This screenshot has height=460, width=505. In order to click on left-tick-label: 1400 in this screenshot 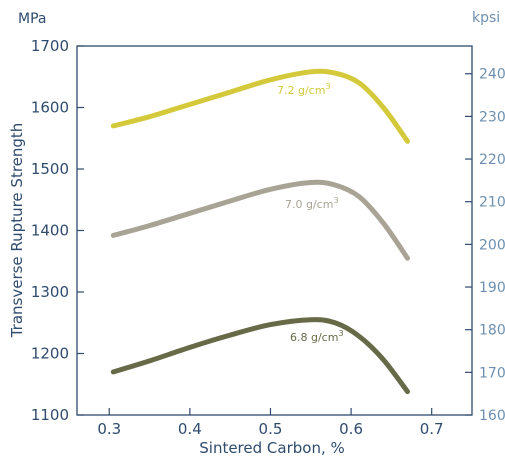, I will do `click(50, 231)`.